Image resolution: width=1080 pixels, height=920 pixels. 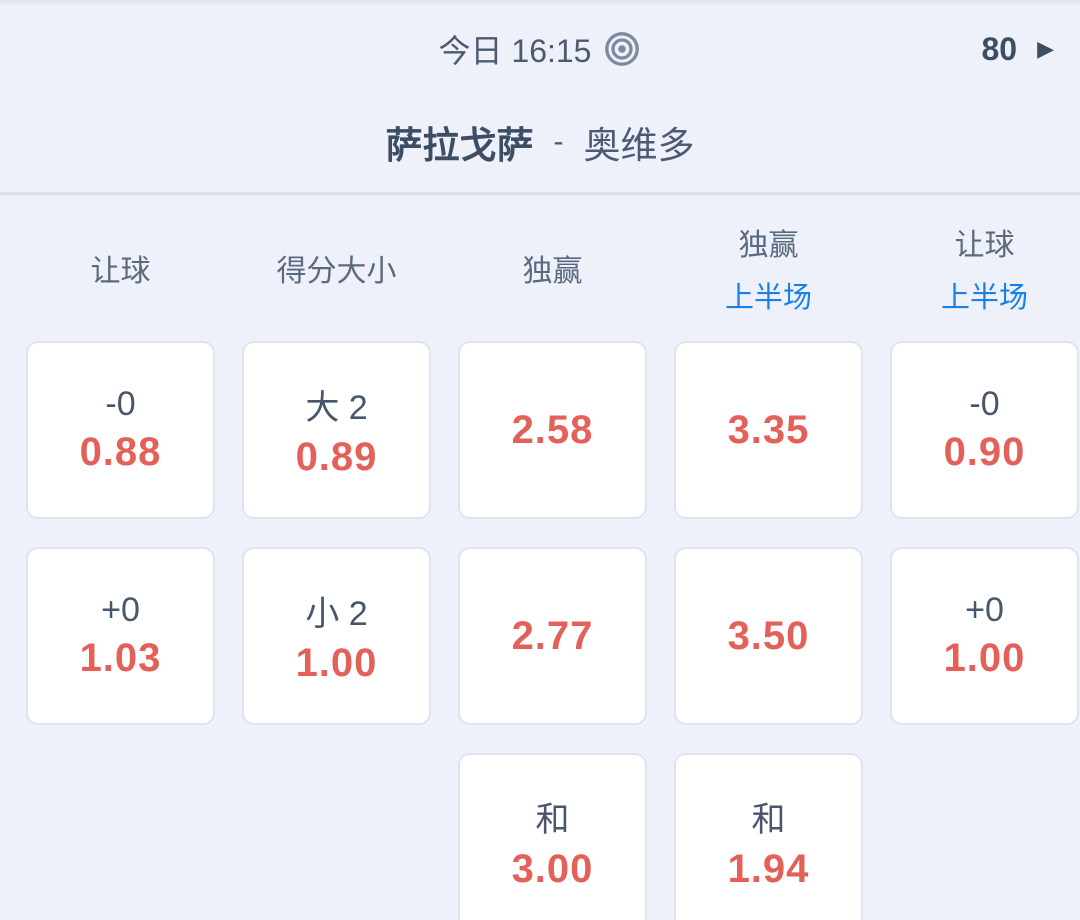 I want to click on odds-card-handicap-away: +0 1.03, so click(x=120, y=636).